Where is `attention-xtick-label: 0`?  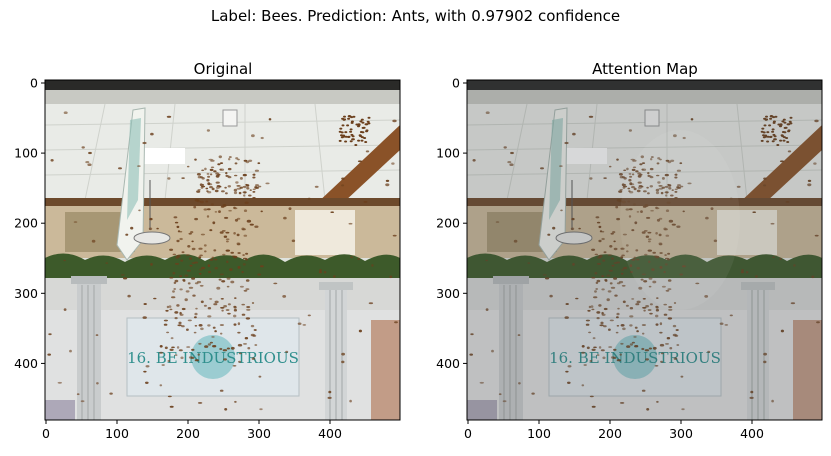 attention-xtick-label: 0 is located at coordinates (468, 433).